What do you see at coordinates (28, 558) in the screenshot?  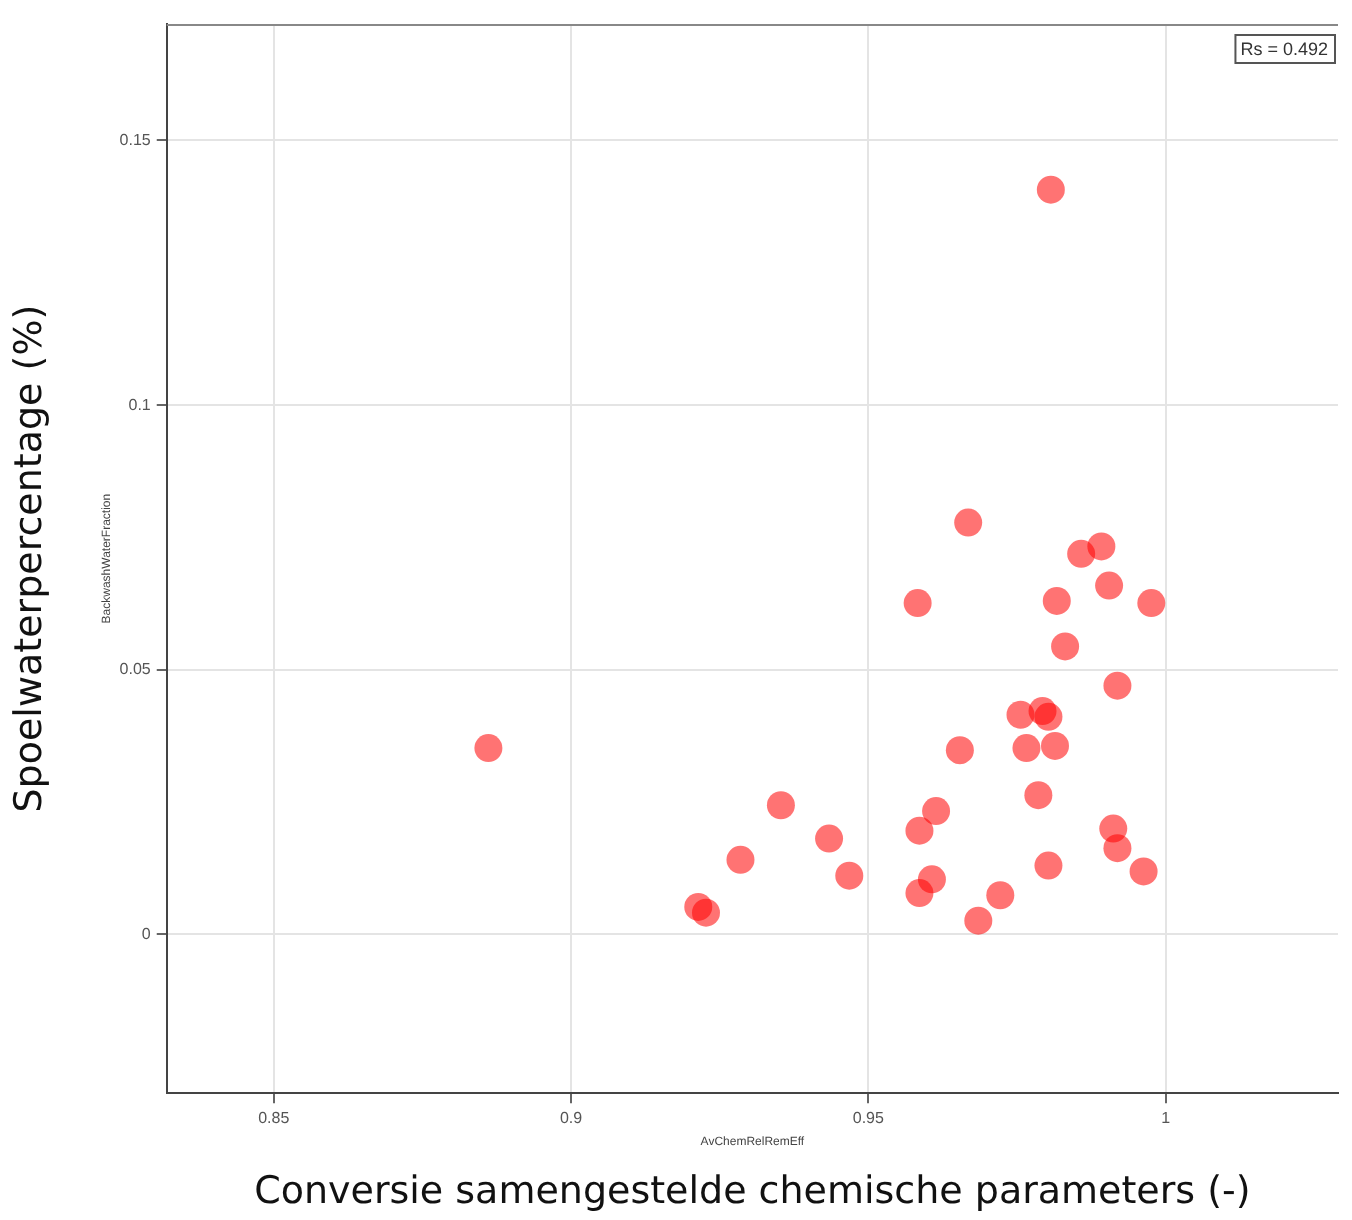 I see `y-axis-title: Spoelwaterpercentage (%)` at bounding box center [28, 558].